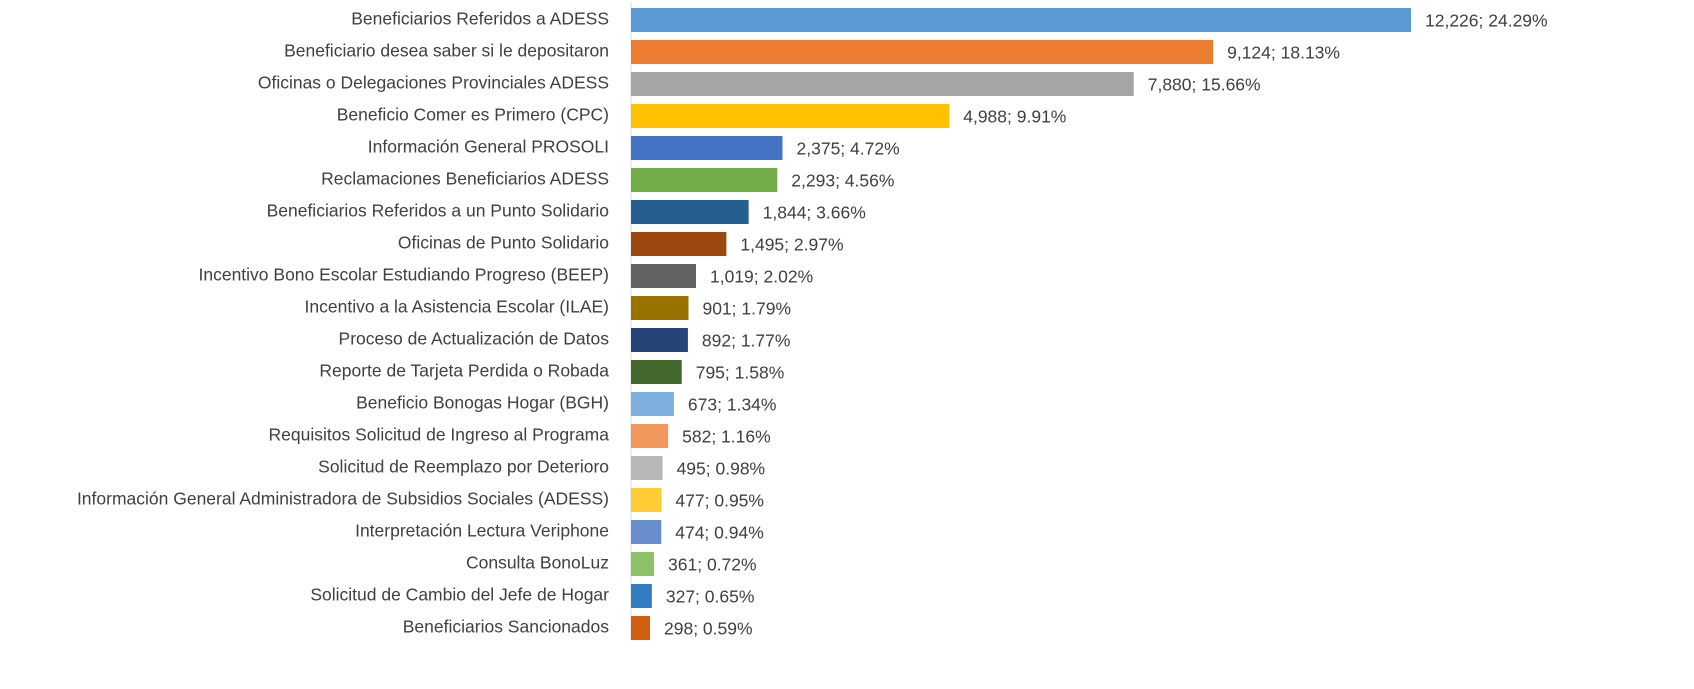  I want to click on y-tick-label: Solicitud de Cambio del Jefe de Hogar, so click(459, 595).